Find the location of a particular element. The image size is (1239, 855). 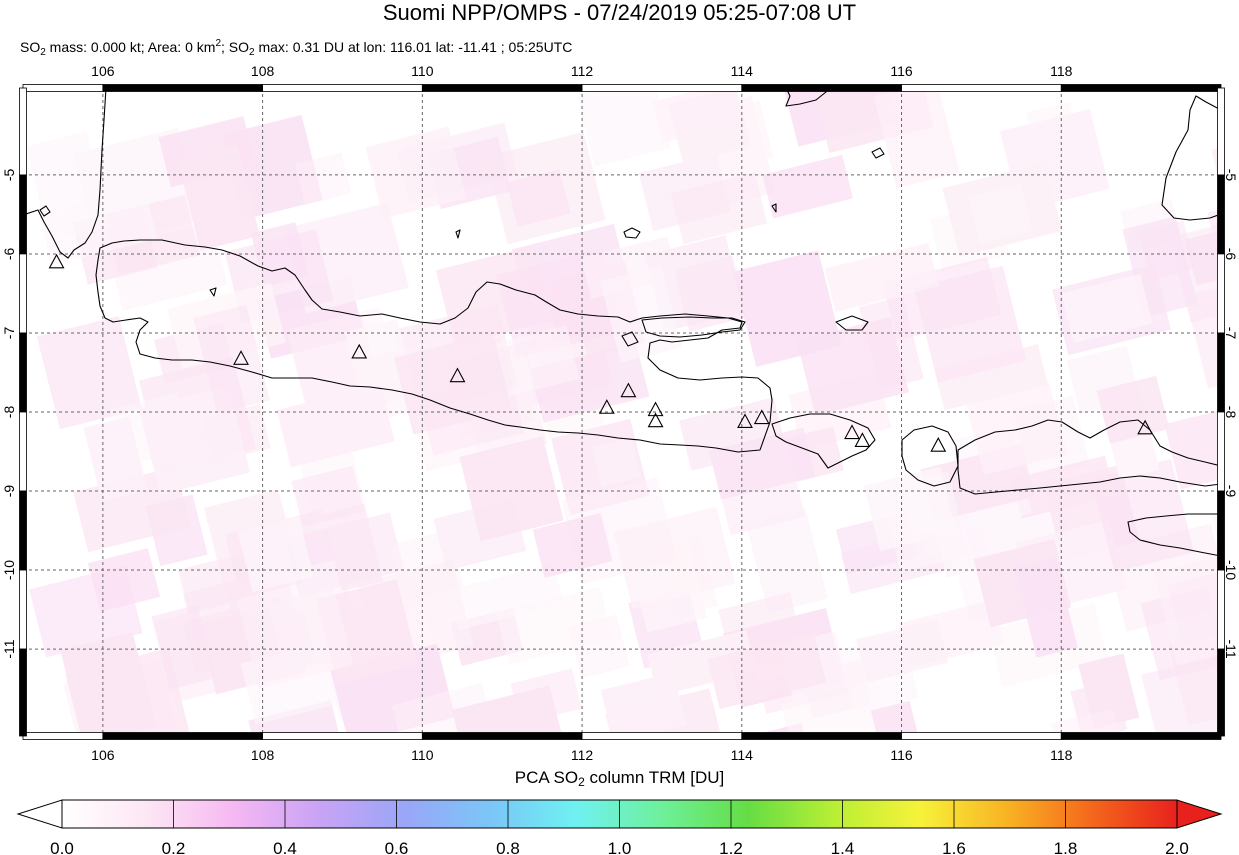

x-tick-label-bottom: 106 is located at coordinates (103, 753).